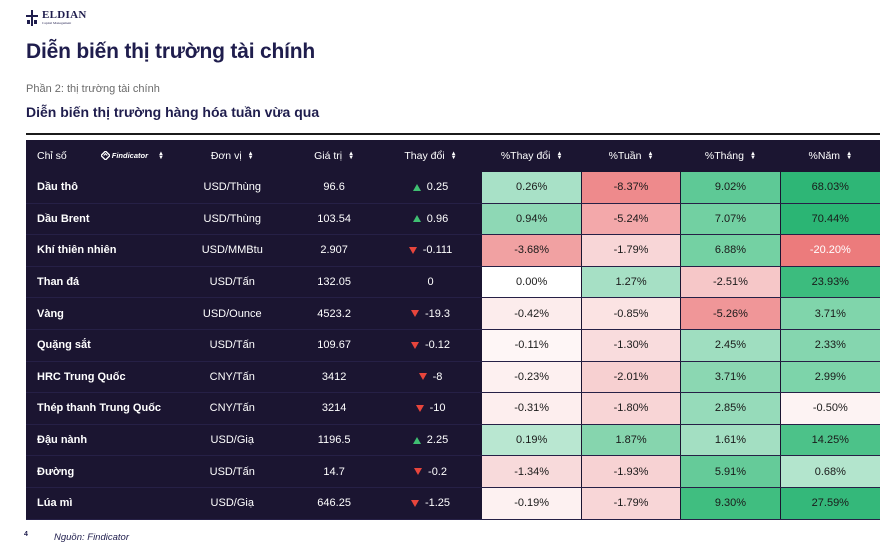 The image size is (894, 559). I want to click on header-price: Giá trị ▲ ▼, so click(334, 156).